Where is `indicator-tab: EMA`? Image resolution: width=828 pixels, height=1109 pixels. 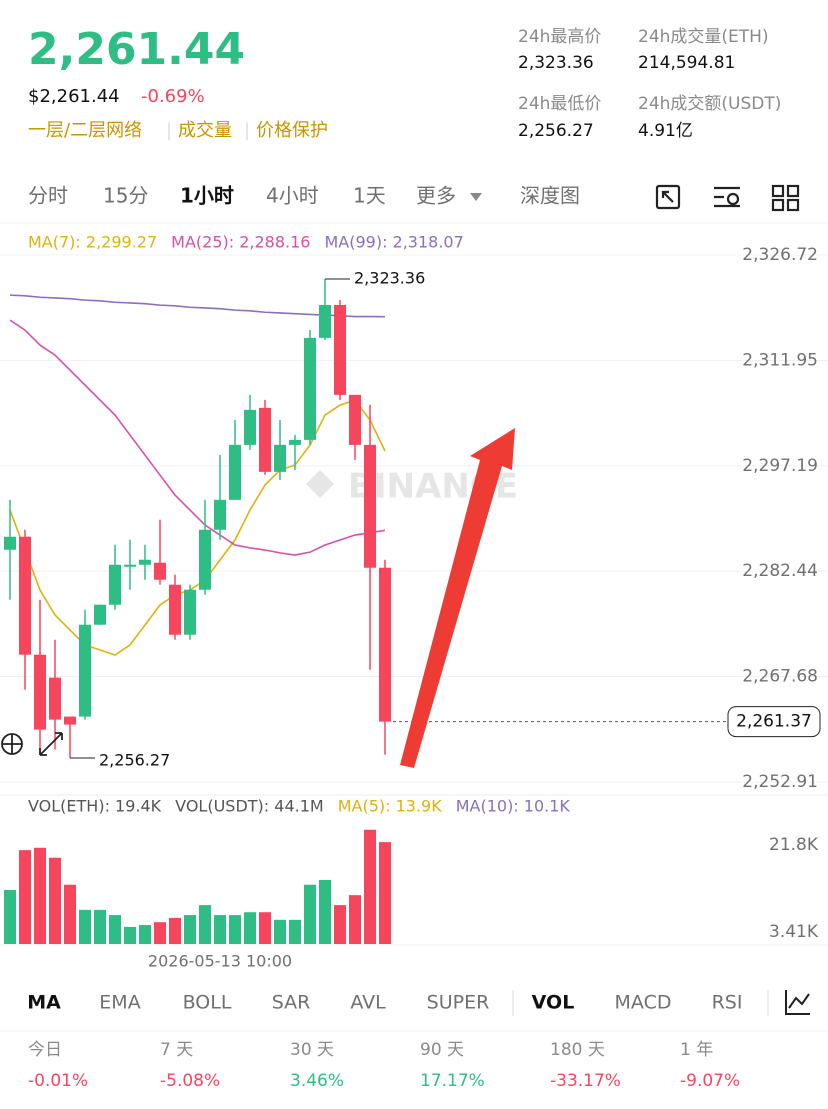 indicator-tab: EMA is located at coordinates (119, 1003).